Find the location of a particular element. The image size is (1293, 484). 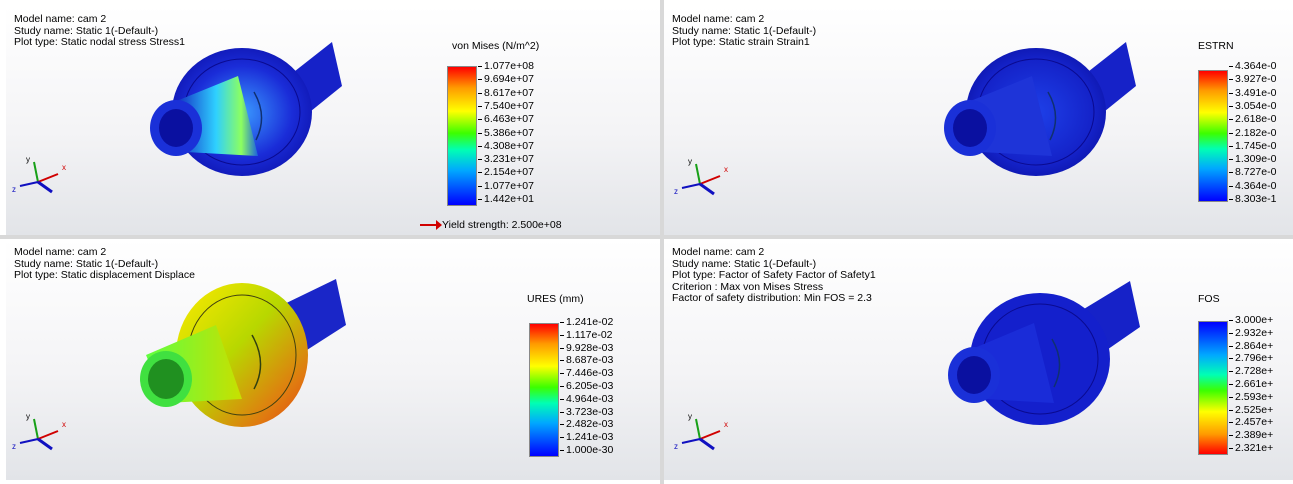

legend-tick-label: 1.000e-30 is located at coordinates (586, 450).